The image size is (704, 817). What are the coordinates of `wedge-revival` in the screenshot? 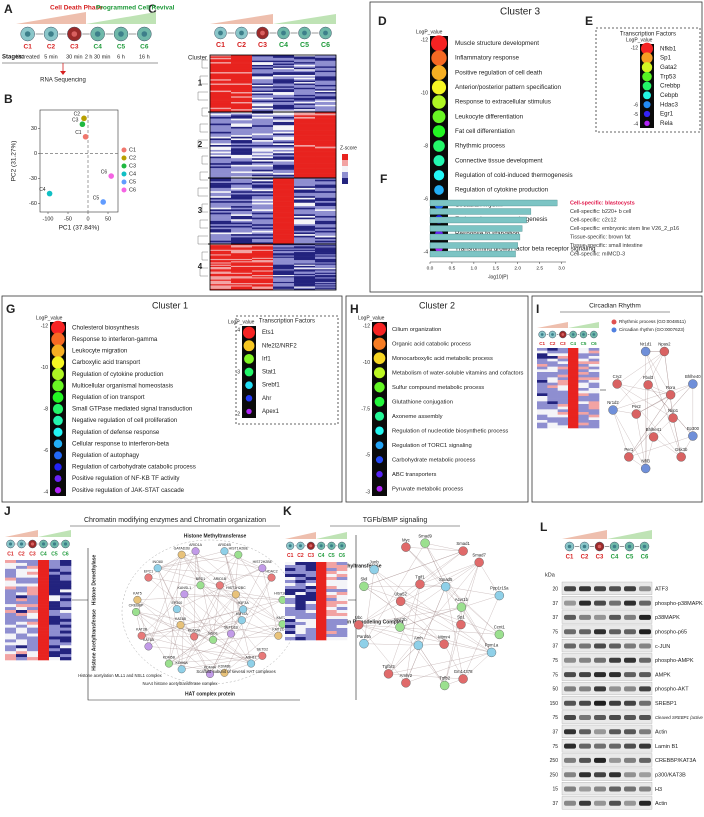 It's located at (629, 534).